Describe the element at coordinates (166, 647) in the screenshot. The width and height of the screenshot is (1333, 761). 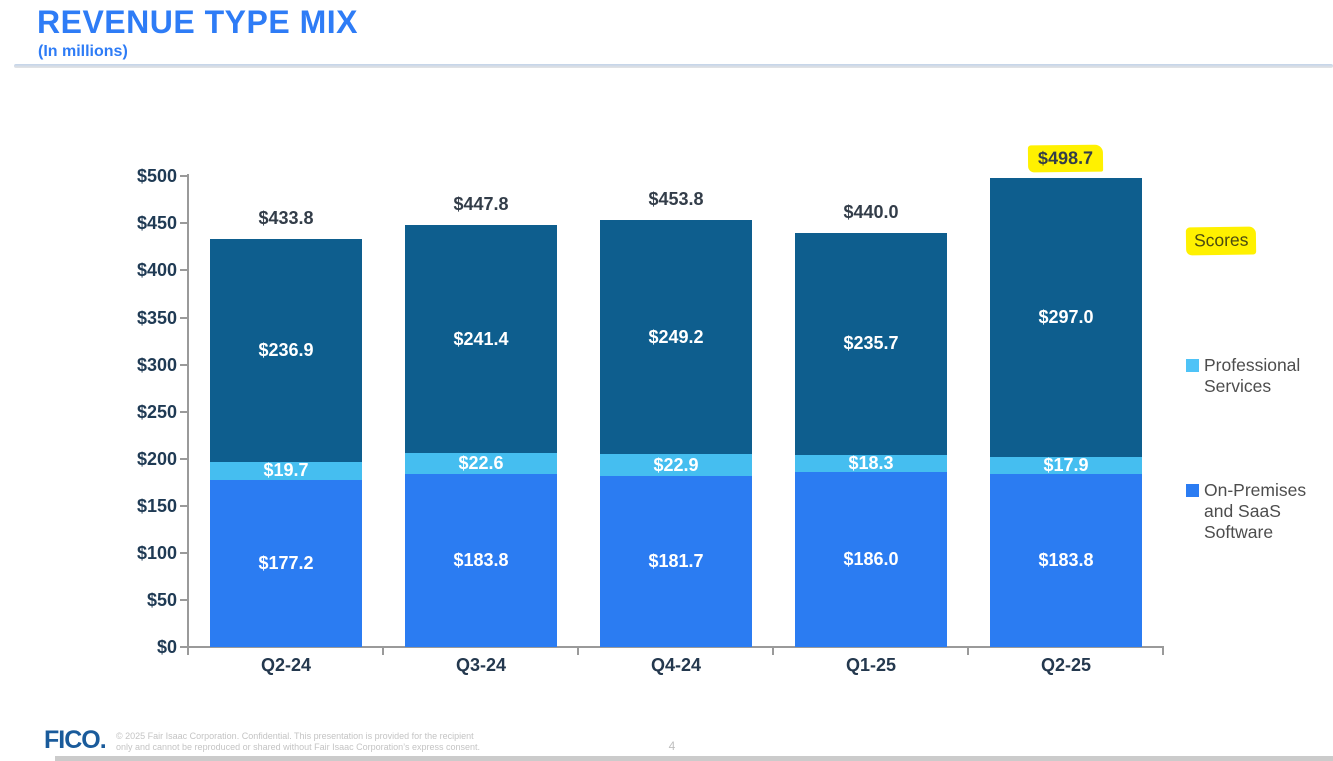
I see `y-axis-tick-label: $0` at that location.